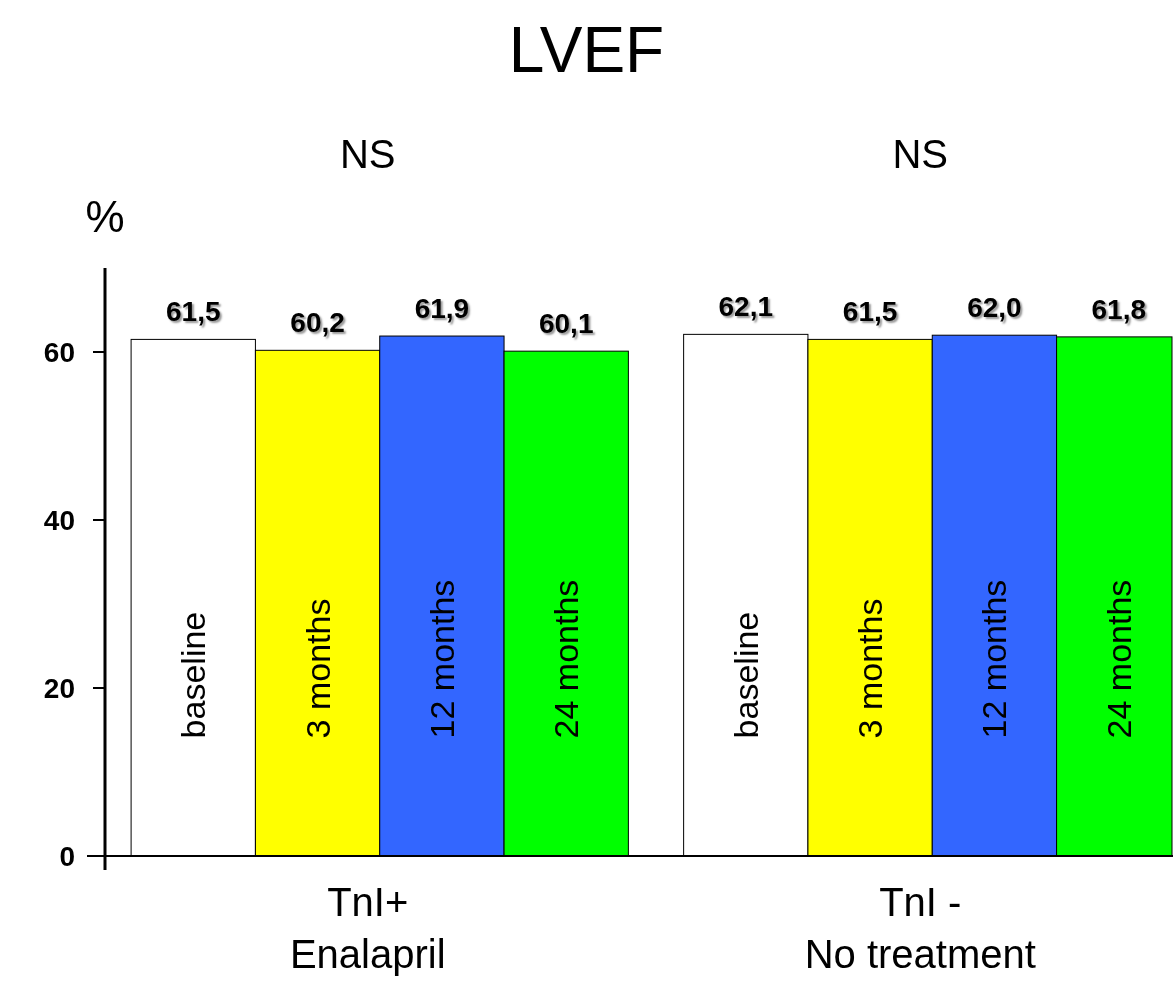  What do you see at coordinates (59, 352) in the screenshot?
I see `y-tick-label: 60` at bounding box center [59, 352].